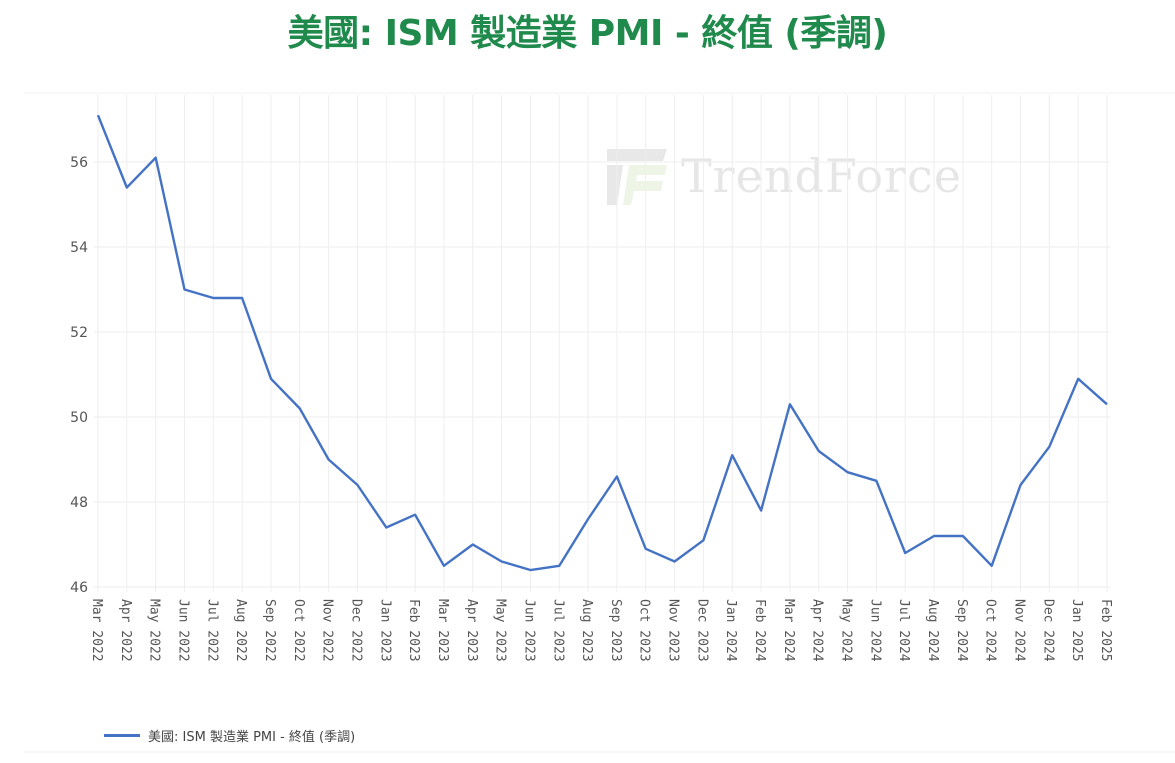 This screenshot has height=763, width=1175. What do you see at coordinates (673, 630) in the screenshot?
I see `x-tick-label: Nov 2023` at bounding box center [673, 630].